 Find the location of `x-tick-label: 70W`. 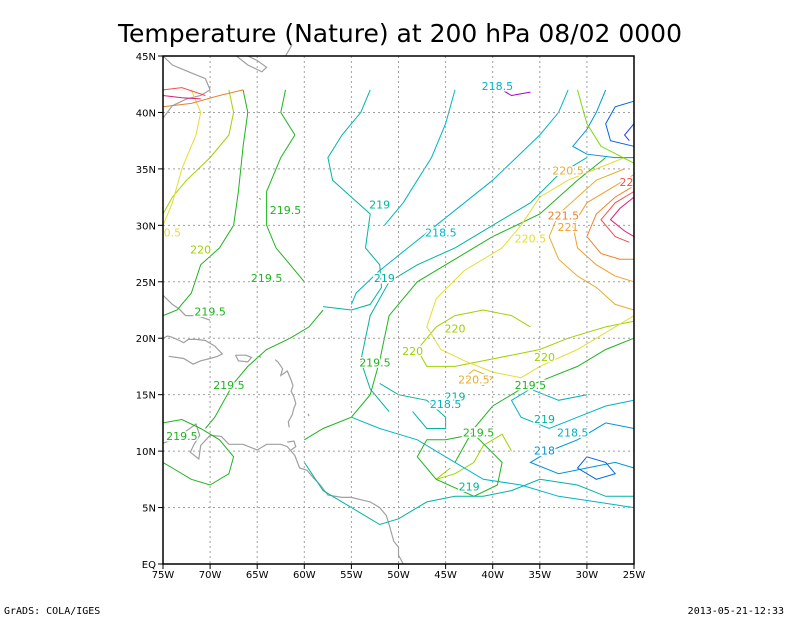

x-tick-label: 70W is located at coordinates (210, 575).